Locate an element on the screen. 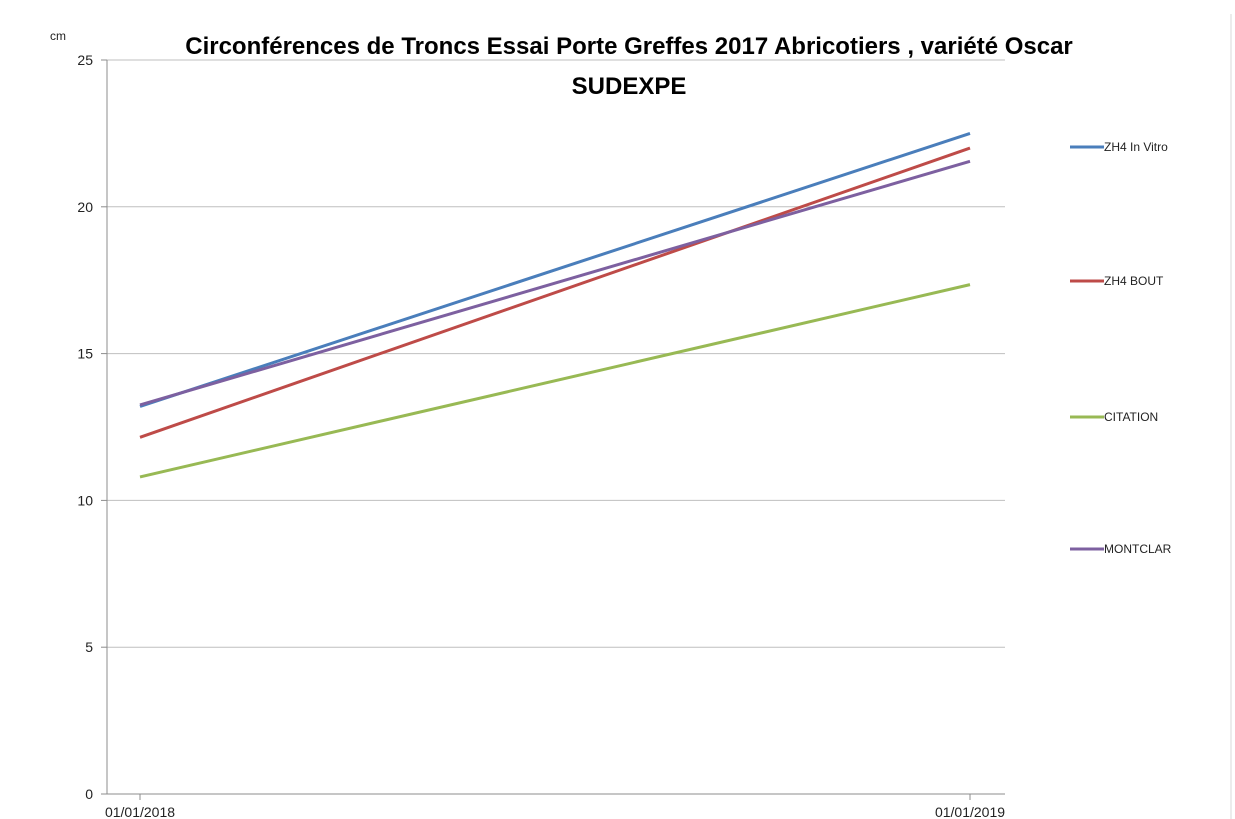 This screenshot has height=819, width=1235. legend-label-0: ZH4 In Vitro is located at coordinates (1136, 147).